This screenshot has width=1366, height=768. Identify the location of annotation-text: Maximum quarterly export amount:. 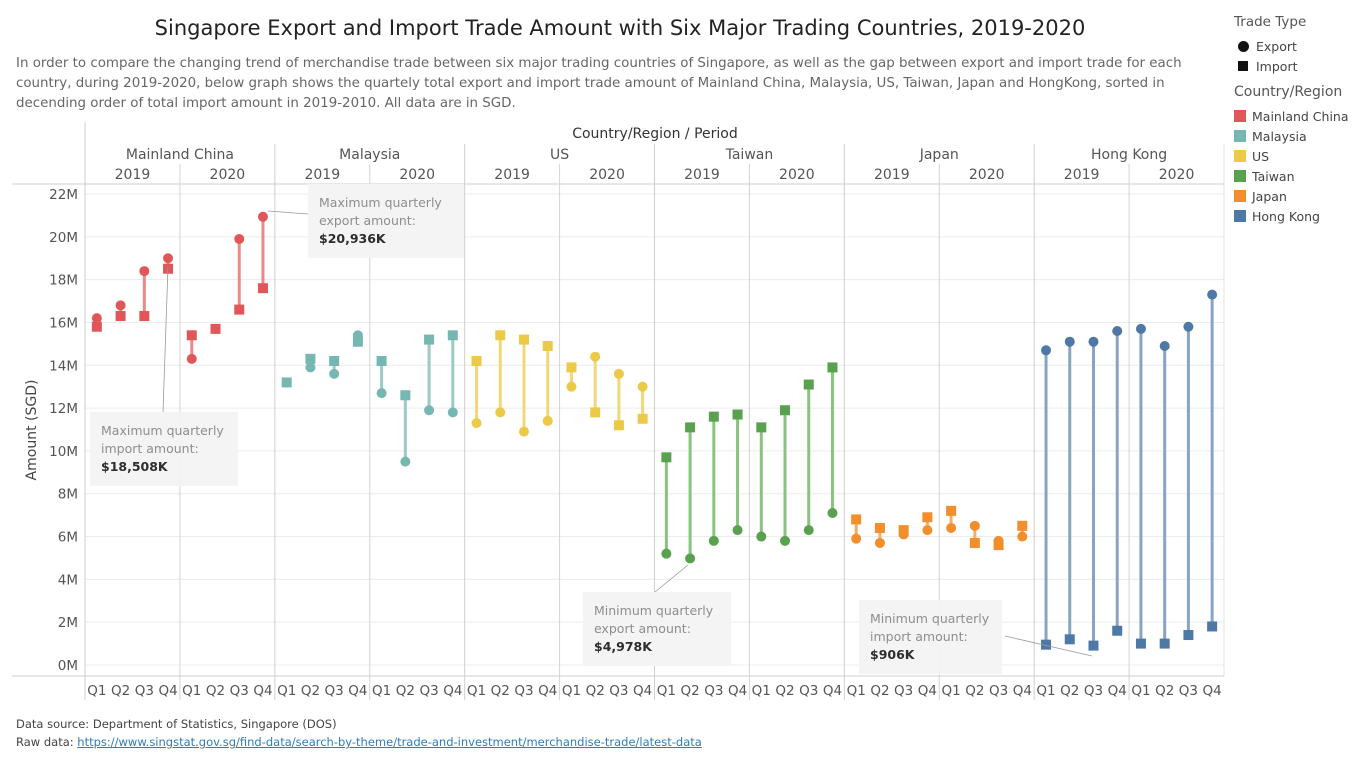
(380, 211).